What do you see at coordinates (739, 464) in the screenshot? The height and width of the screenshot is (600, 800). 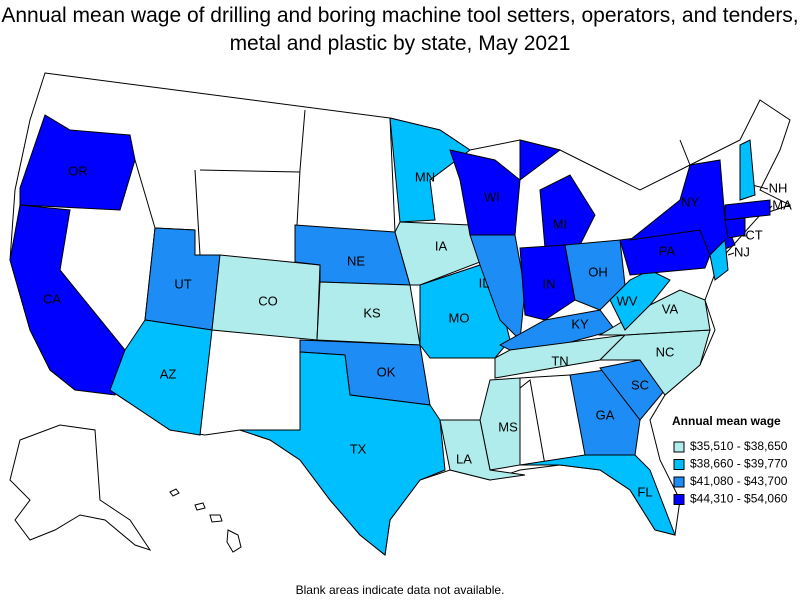 I see `legend-label: $38,660 - $39,770` at bounding box center [739, 464].